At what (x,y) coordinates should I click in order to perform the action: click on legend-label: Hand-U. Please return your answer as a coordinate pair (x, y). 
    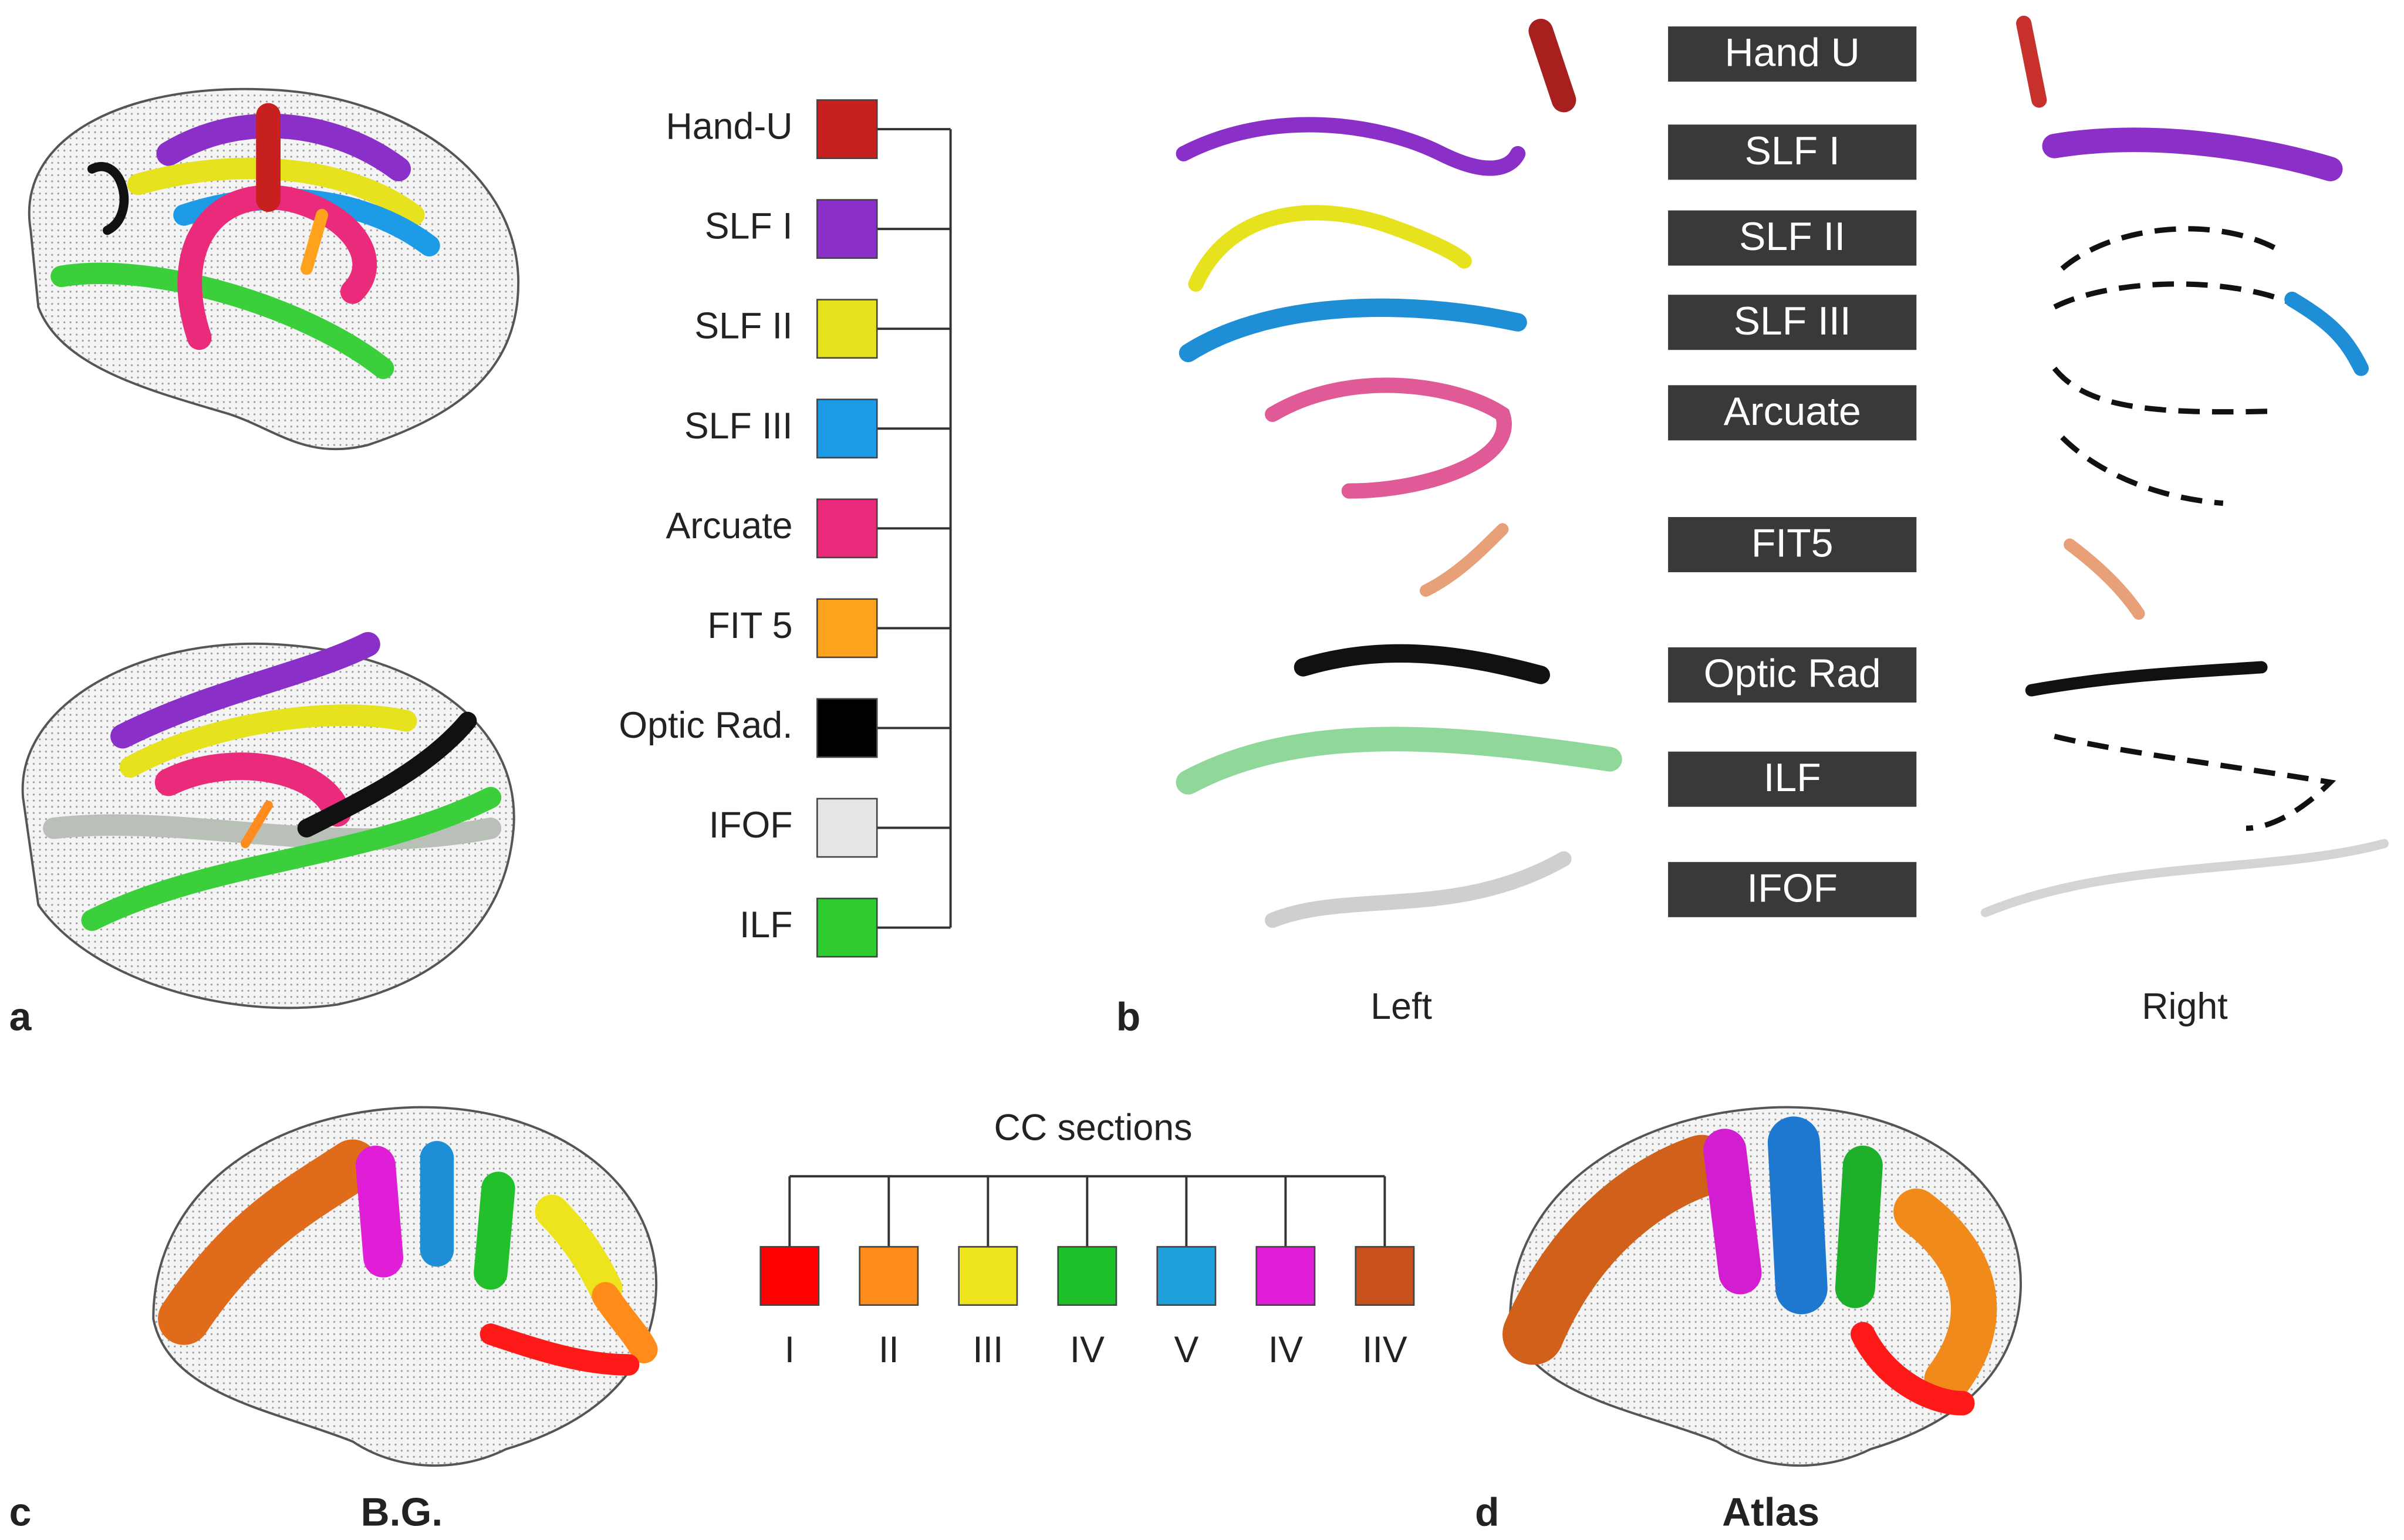
    Looking at the image, I should click on (729, 126).